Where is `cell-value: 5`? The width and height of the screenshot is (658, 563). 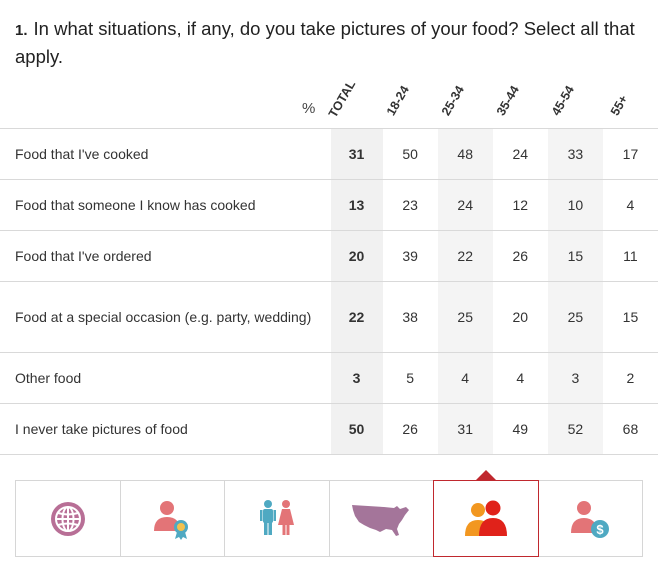 cell-value: 5 is located at coordinates (410, 378).